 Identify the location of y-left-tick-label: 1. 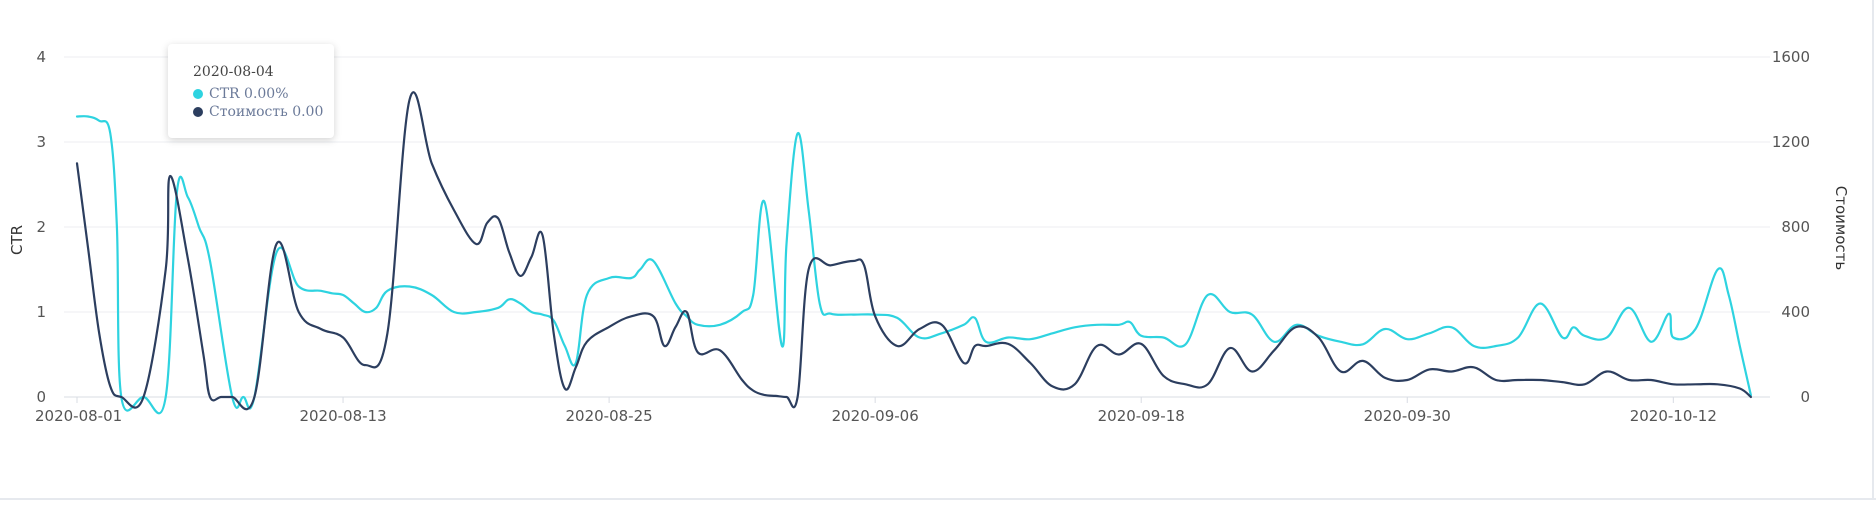
(41, 312).